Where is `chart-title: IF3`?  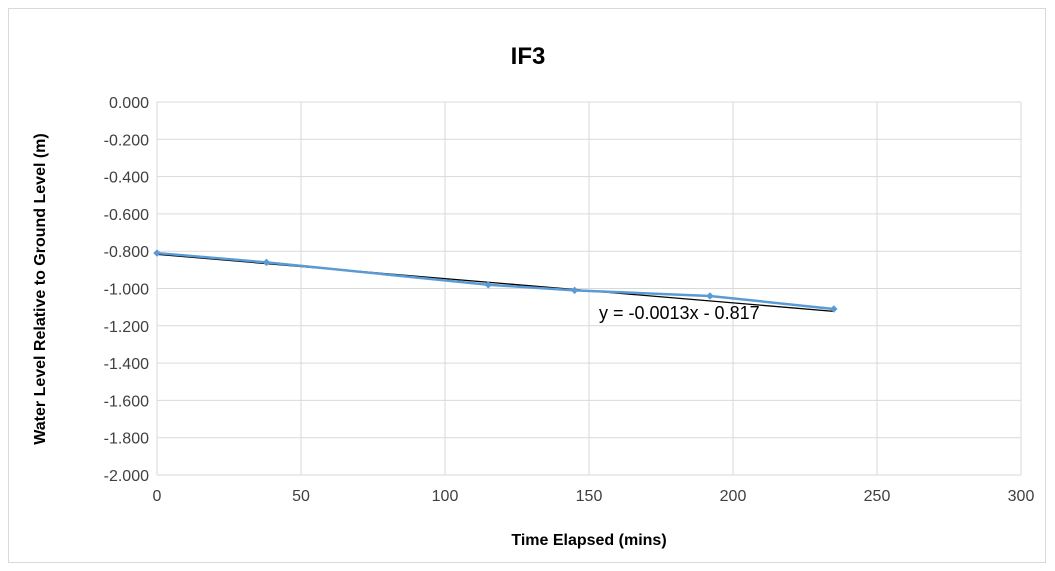 chart-title: IF3 is located at coordinates (528, 56).